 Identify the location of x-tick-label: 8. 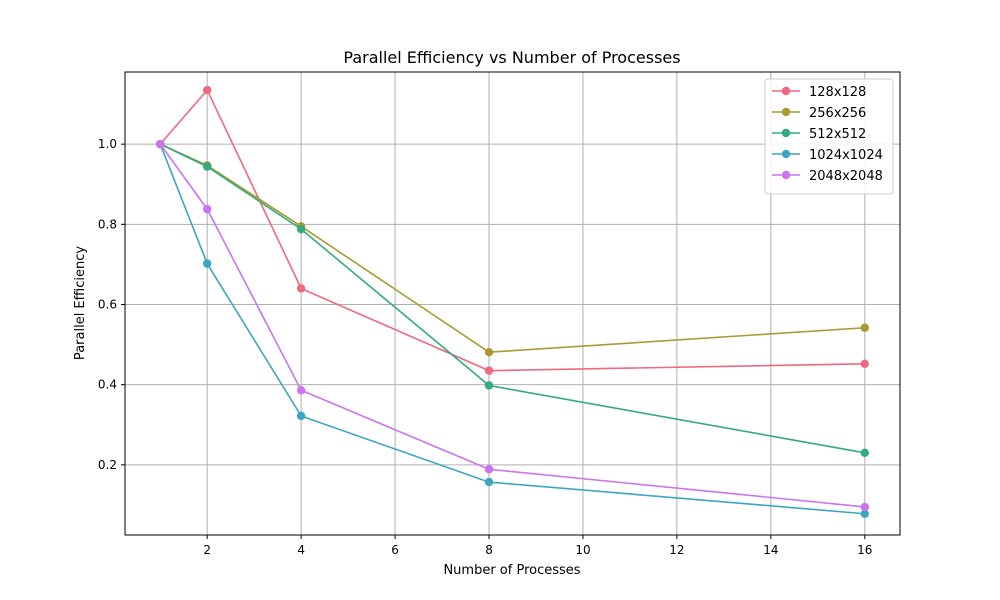
(489, 550).